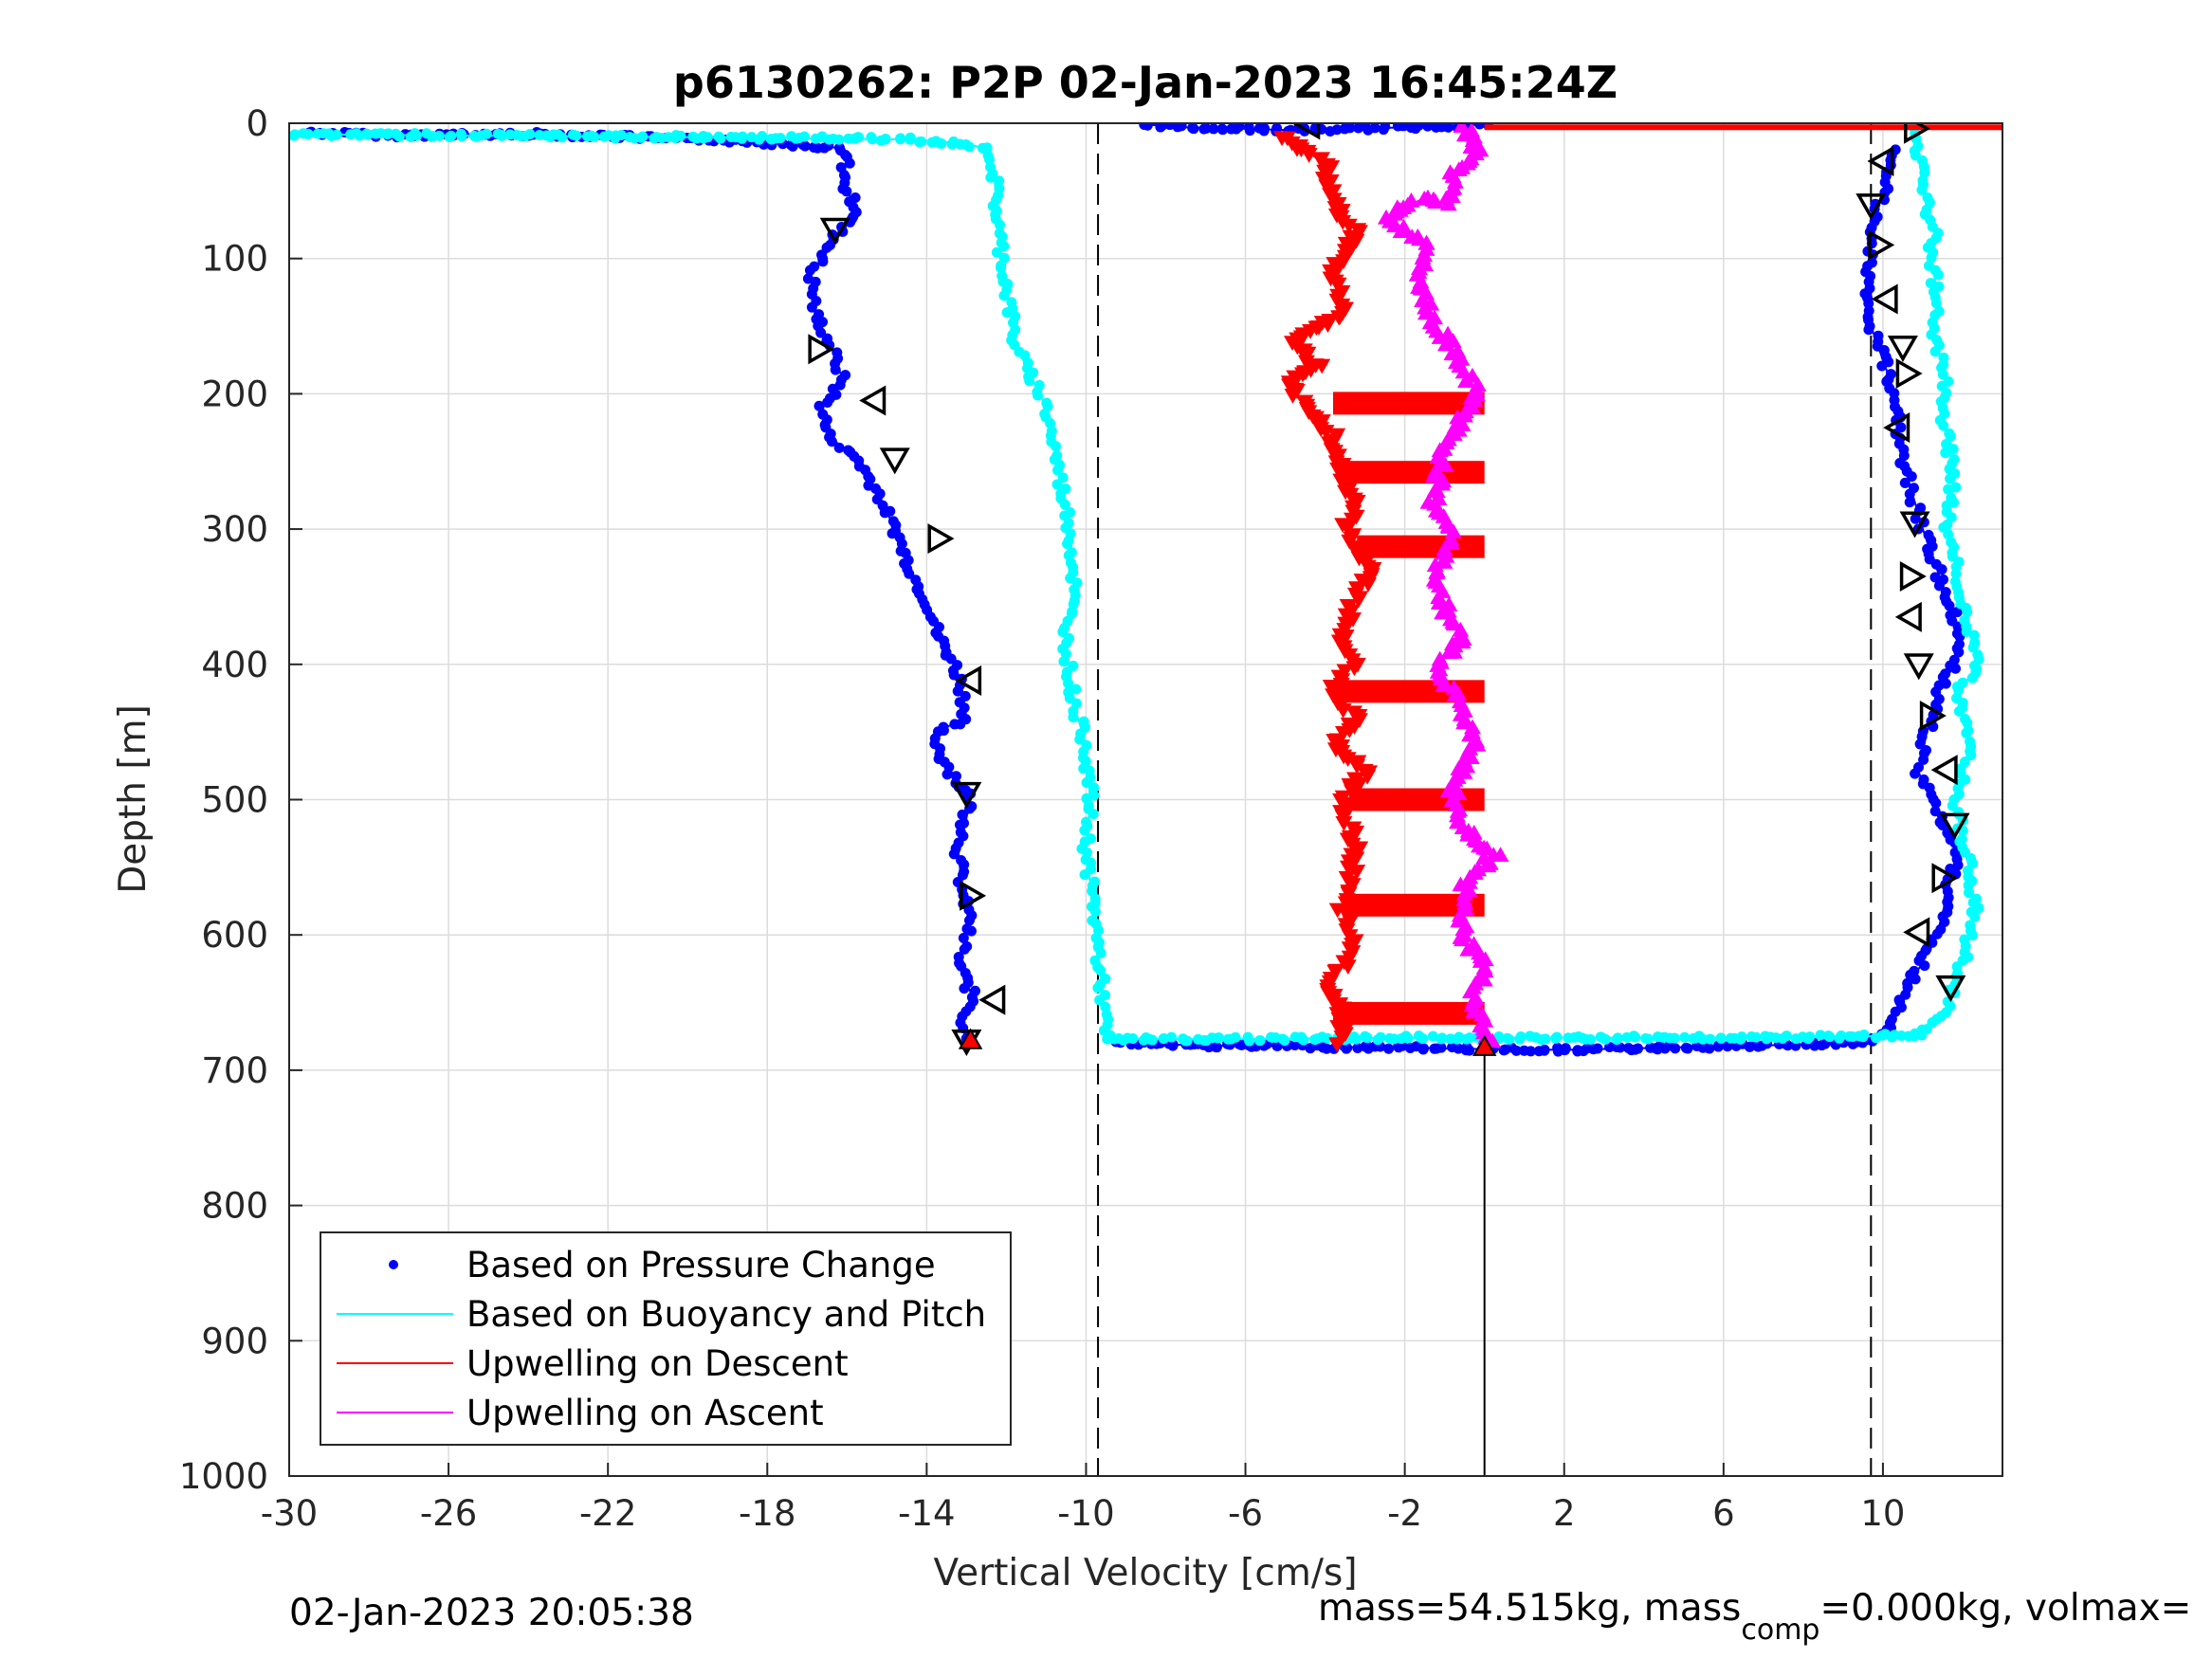  What do you see at coordinates (607, 1513) in the screenshot?
I see `x-tick-label: -22` at bounding box center [607, 1513].